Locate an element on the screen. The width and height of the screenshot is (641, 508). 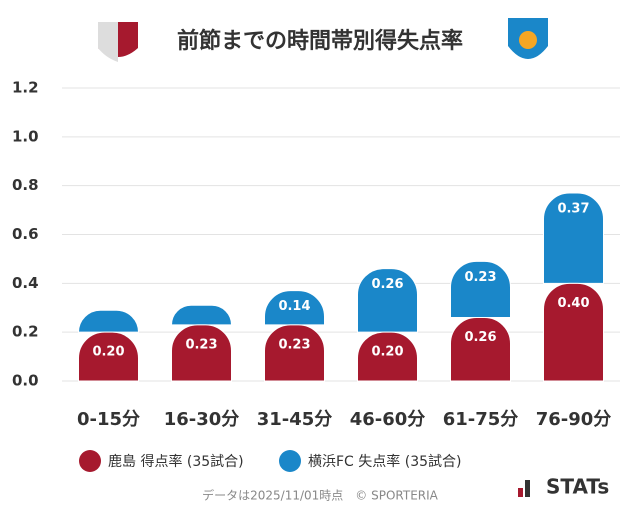
x-tick-label: 46-60分 is located at coordinates (388, 419).